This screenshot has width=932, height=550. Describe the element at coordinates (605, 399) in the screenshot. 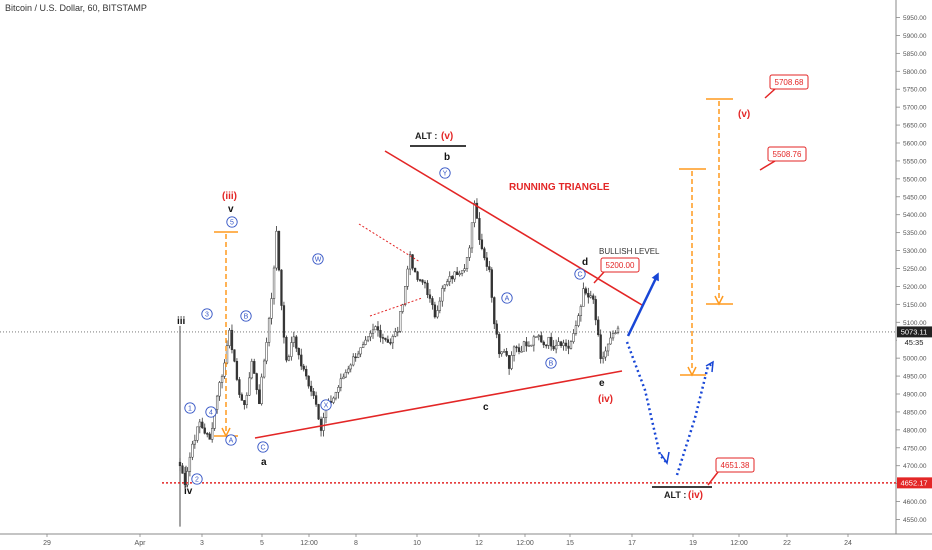

I see `wave-label-iv-paren: (iv)` at that location.